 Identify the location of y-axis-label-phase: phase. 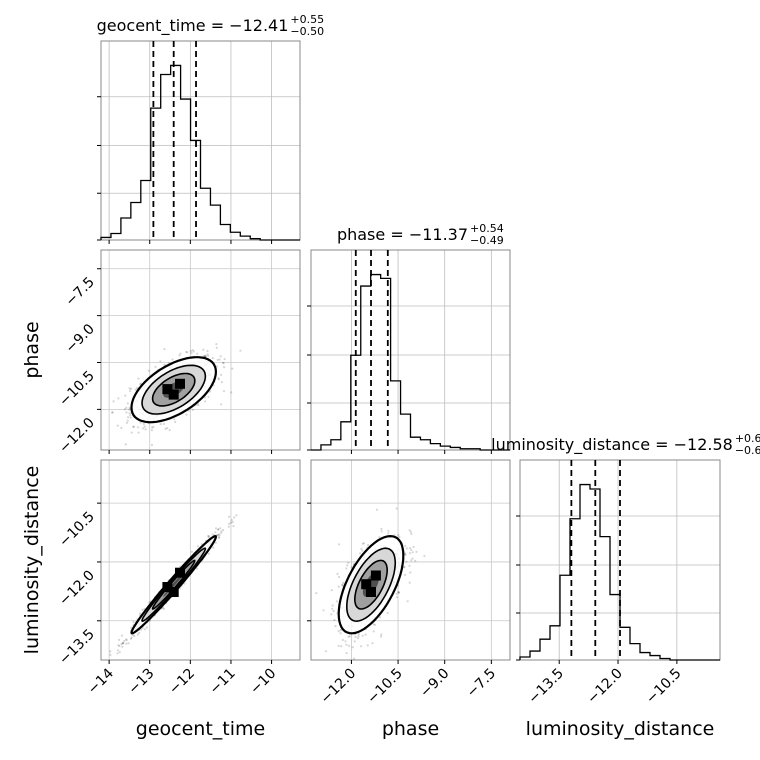
(32, 349).